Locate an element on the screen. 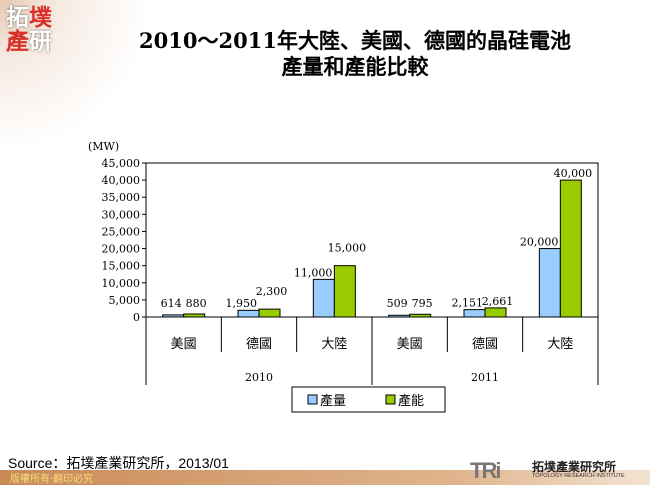 The image size is (650, 485). tri-name-en: TOPOLOGY RESEARCH INSTITUTE is located at coordinates (578, 476).